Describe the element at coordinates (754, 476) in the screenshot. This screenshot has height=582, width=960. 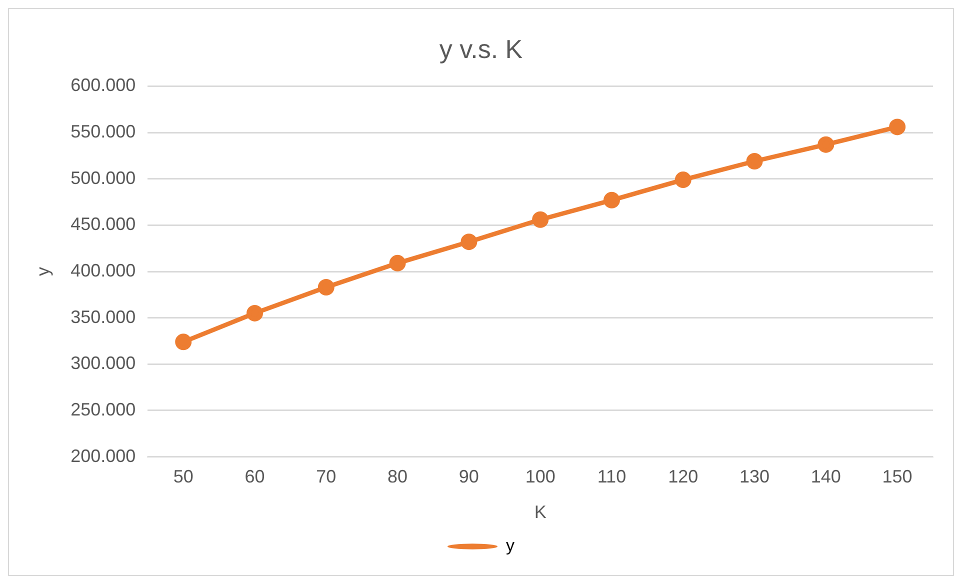
I see `x-tick-label: 130` at that location.